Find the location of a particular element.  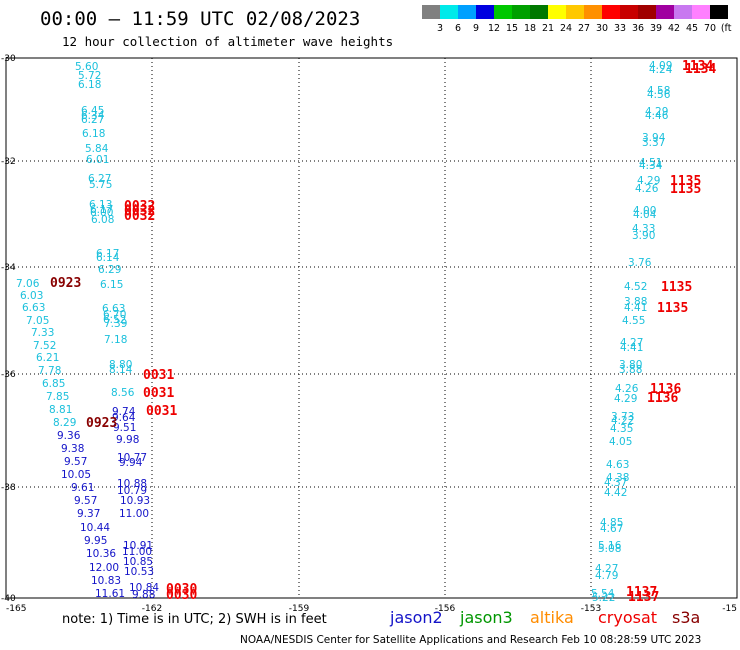

wave-height-value: 5.16 is located at coordinates (610, 546).